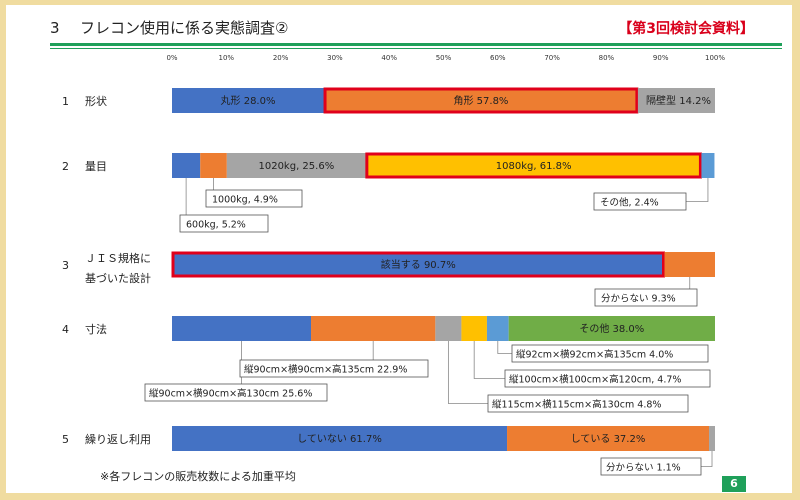 The width and height of the screenshot is (800, 500). Describe the element at coordinates (96, 329) in the screenshot. I see `row-label: 寸法` at that location.